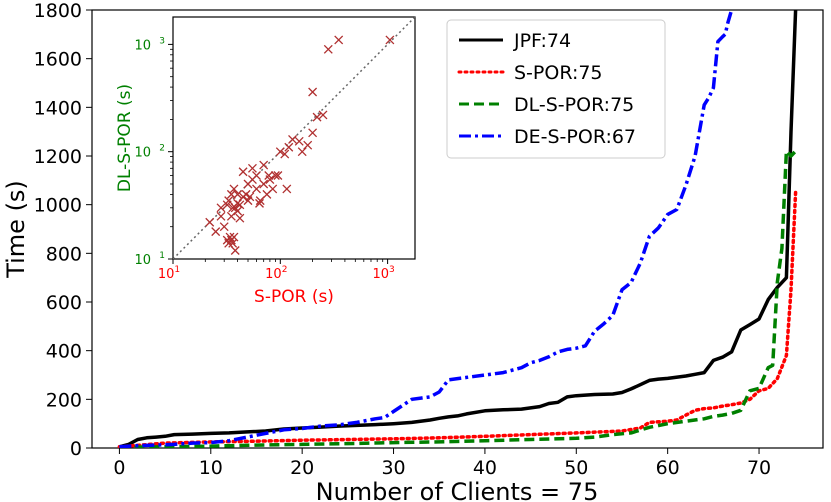  What do you see at coordinates (759, 468) in the screenshot?
I see `x-tick-label: 70` at bounding box center [759, 468].